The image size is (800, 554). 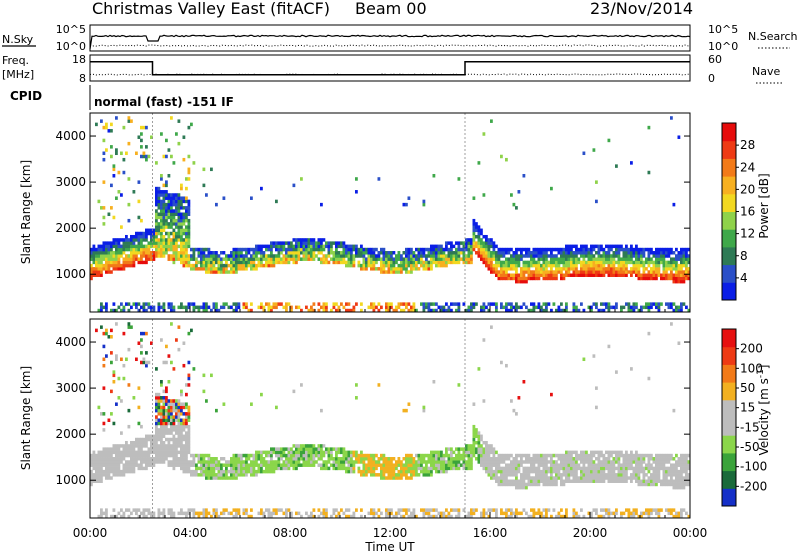 What do you see at coordinates (711, 78) in the screenshot?
I see `nave-tick-bottom: 0` at bounding box center [711, 78].